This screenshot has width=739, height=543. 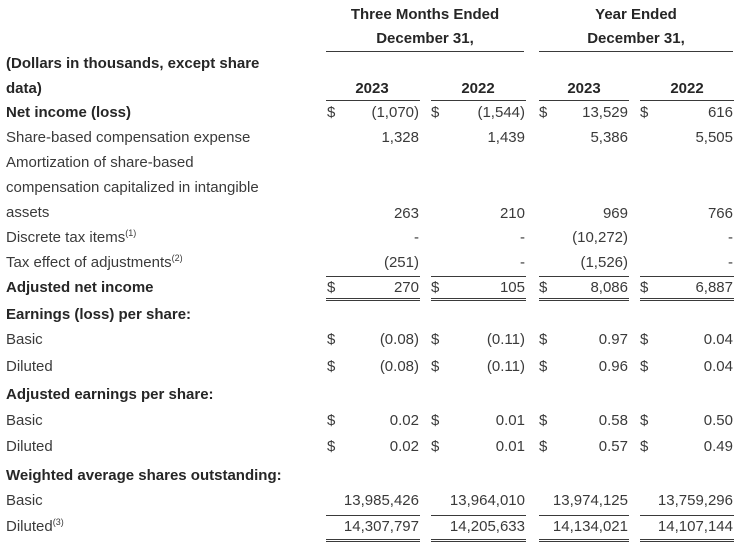 I want to click on row-value: (1,544), so click(x=501, y=112).